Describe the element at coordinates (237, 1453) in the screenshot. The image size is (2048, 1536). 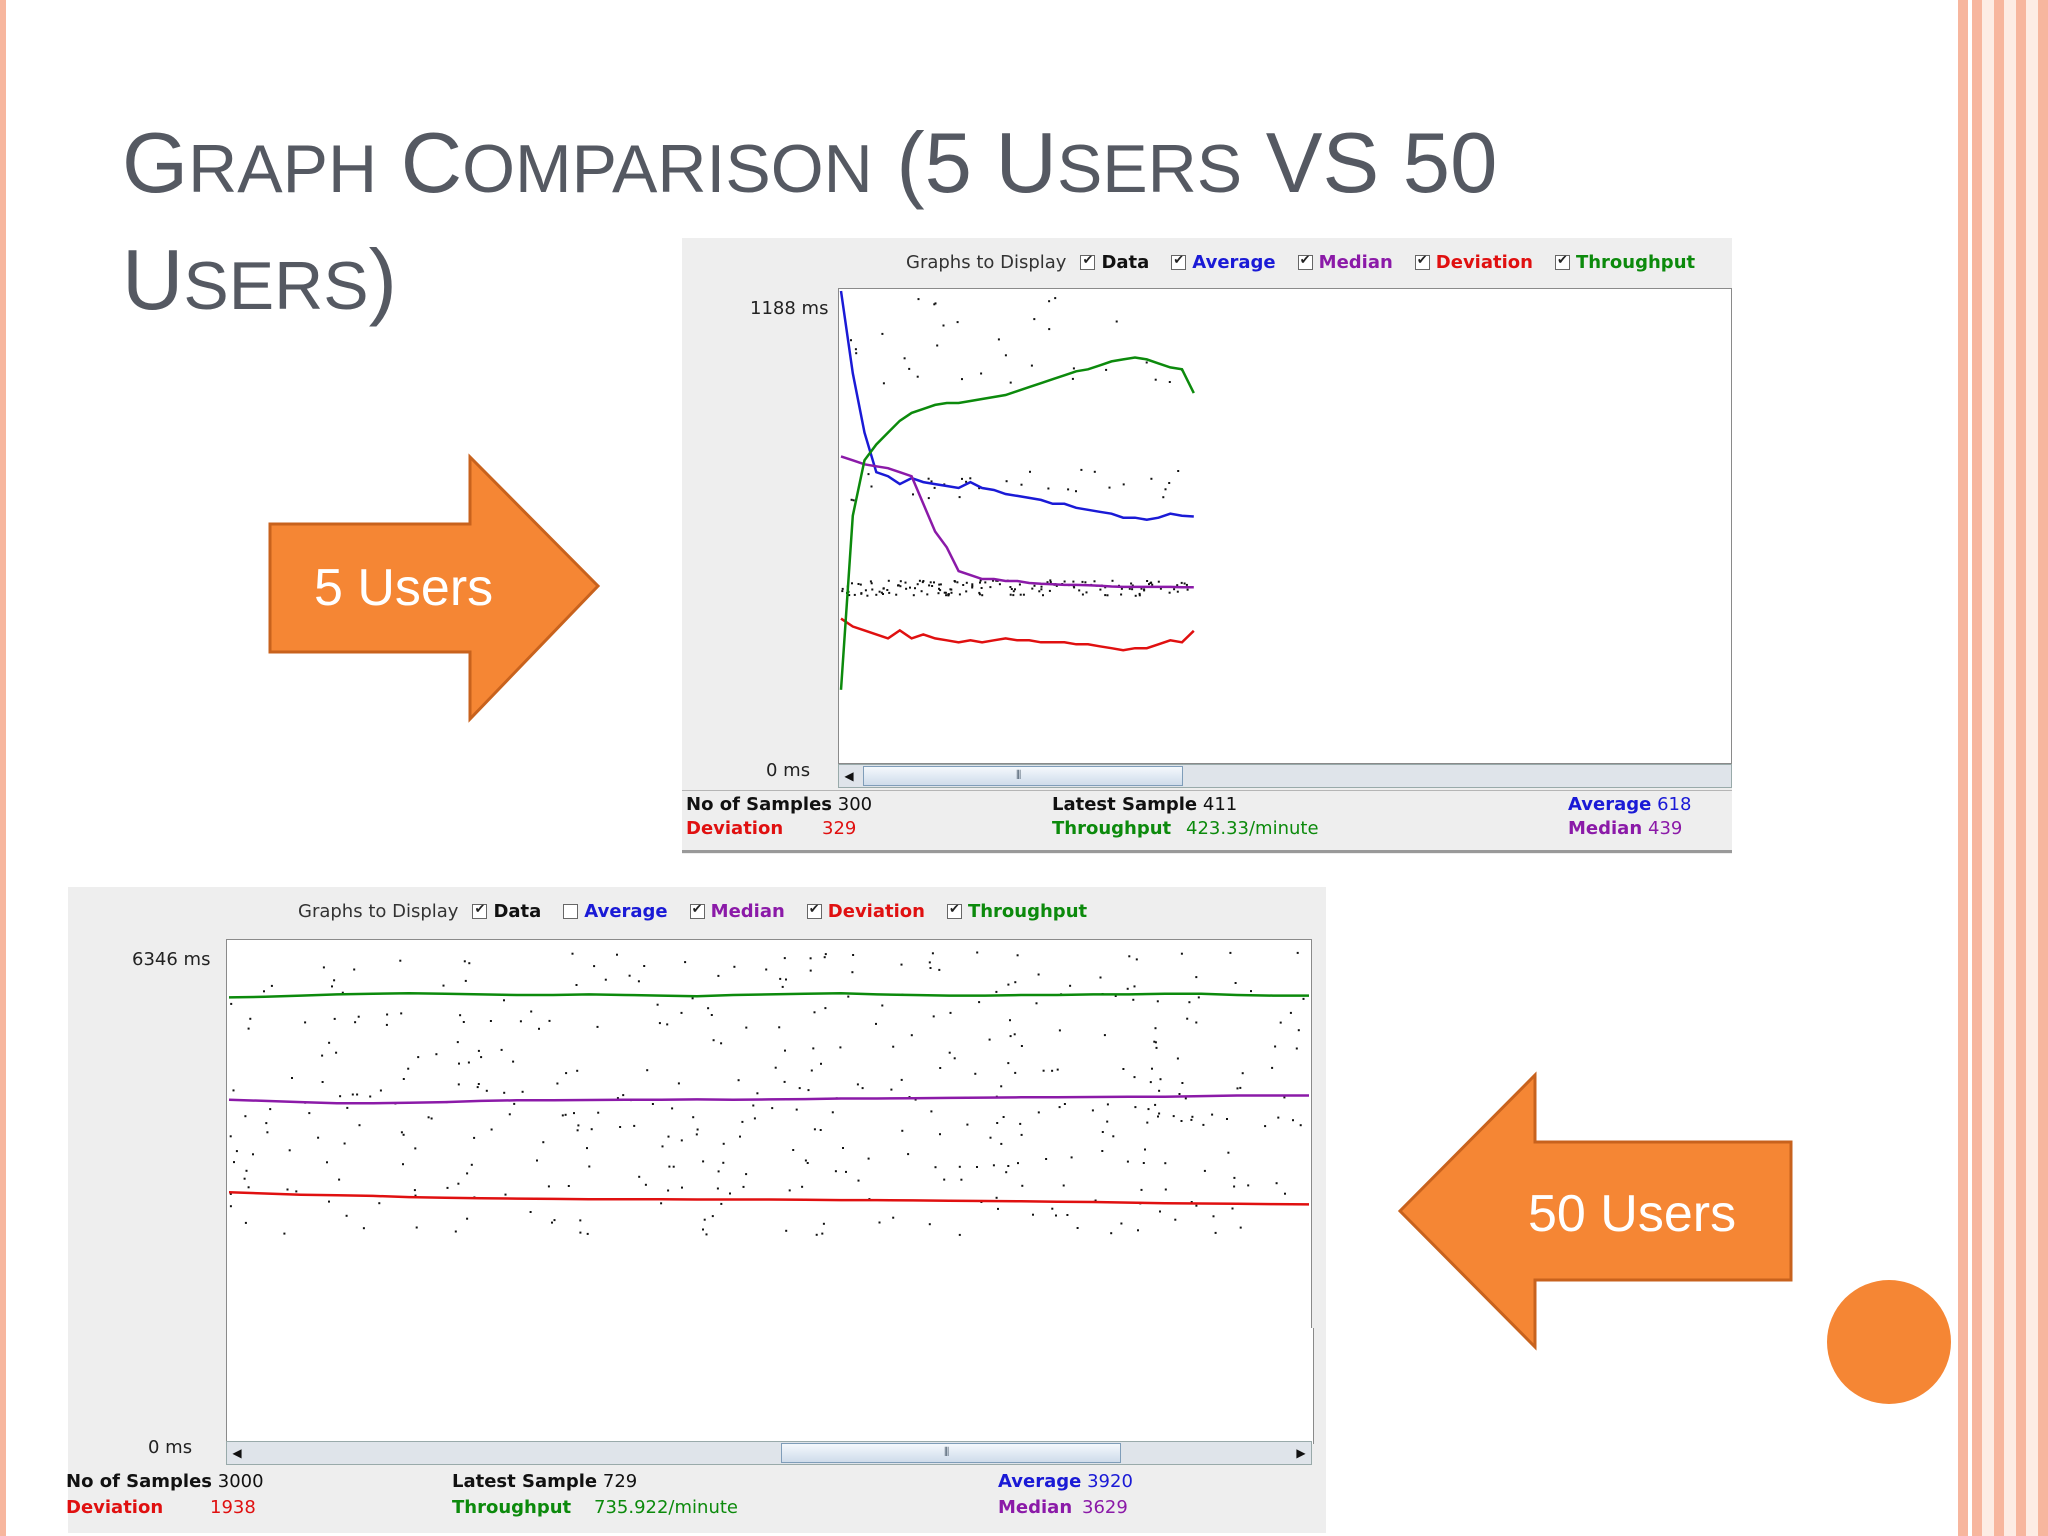
I see `graph2-scroll-left-icon: ◀` at that location.